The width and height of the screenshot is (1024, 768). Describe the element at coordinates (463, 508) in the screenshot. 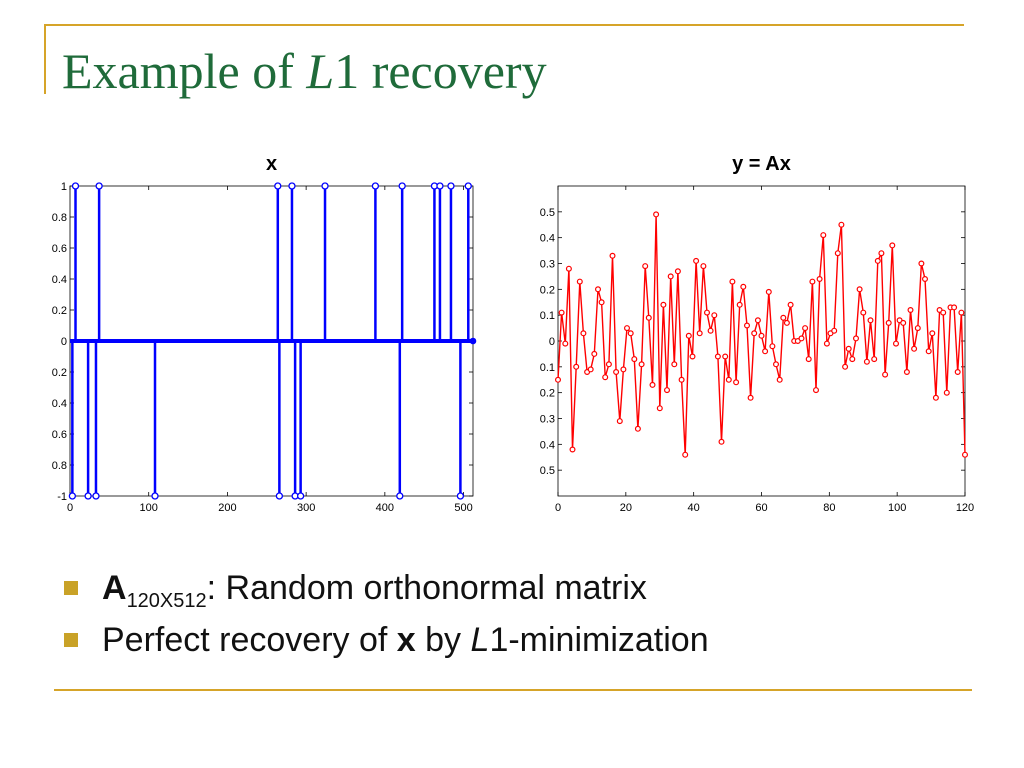

I see `x-tick-label: 500` at that location.